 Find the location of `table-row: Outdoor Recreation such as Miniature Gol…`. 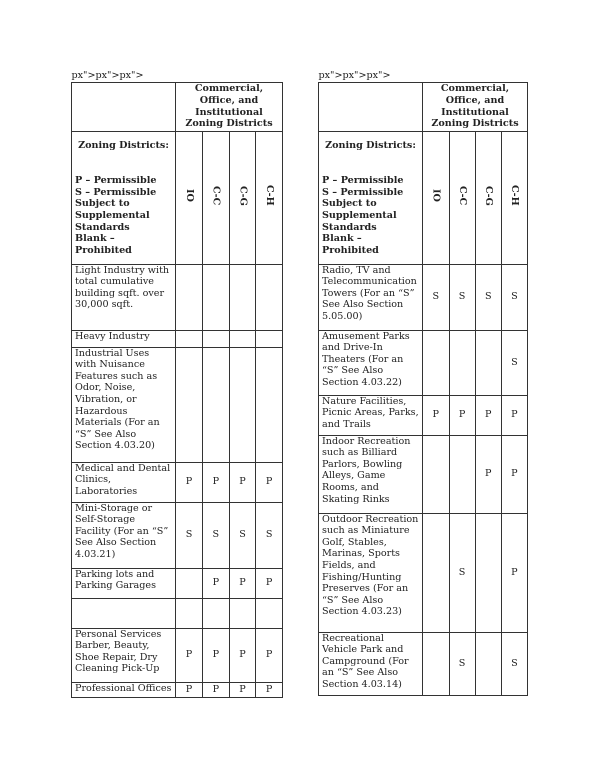

table-row: Outdoor Recreation such as Miniature Gol… is located at coordinates (423, 572).